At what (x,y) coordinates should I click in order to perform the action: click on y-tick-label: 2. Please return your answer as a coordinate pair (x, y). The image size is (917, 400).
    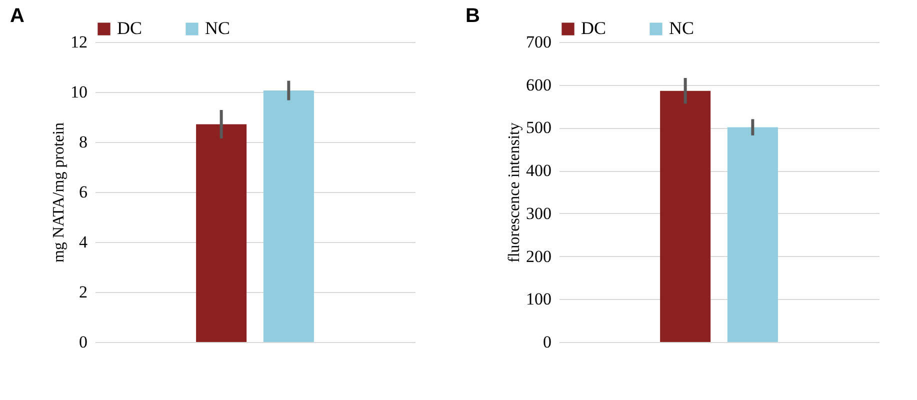
    Looking at the image, I should click on (83, 292).